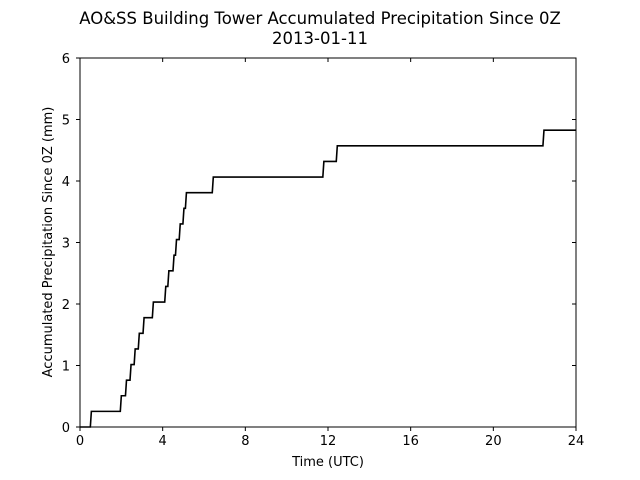 The height and width of the screenshot is (480, 640). Describe the element at coordinates (245, 441) in the screenshot. I see `x-tick-label: 8` at that location.